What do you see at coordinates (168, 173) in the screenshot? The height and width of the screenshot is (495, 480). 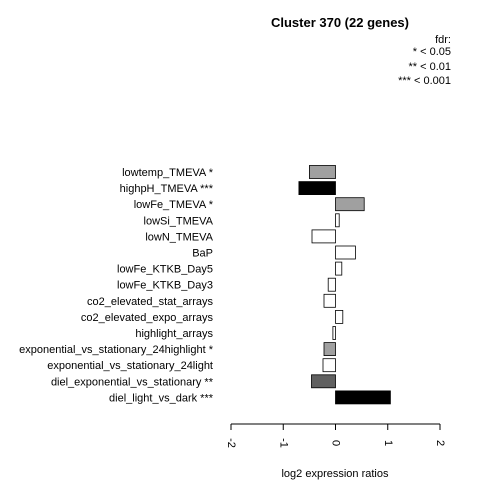 I see `category-label: lowtemp_TMEVA *` at bounding box center [168, 173].